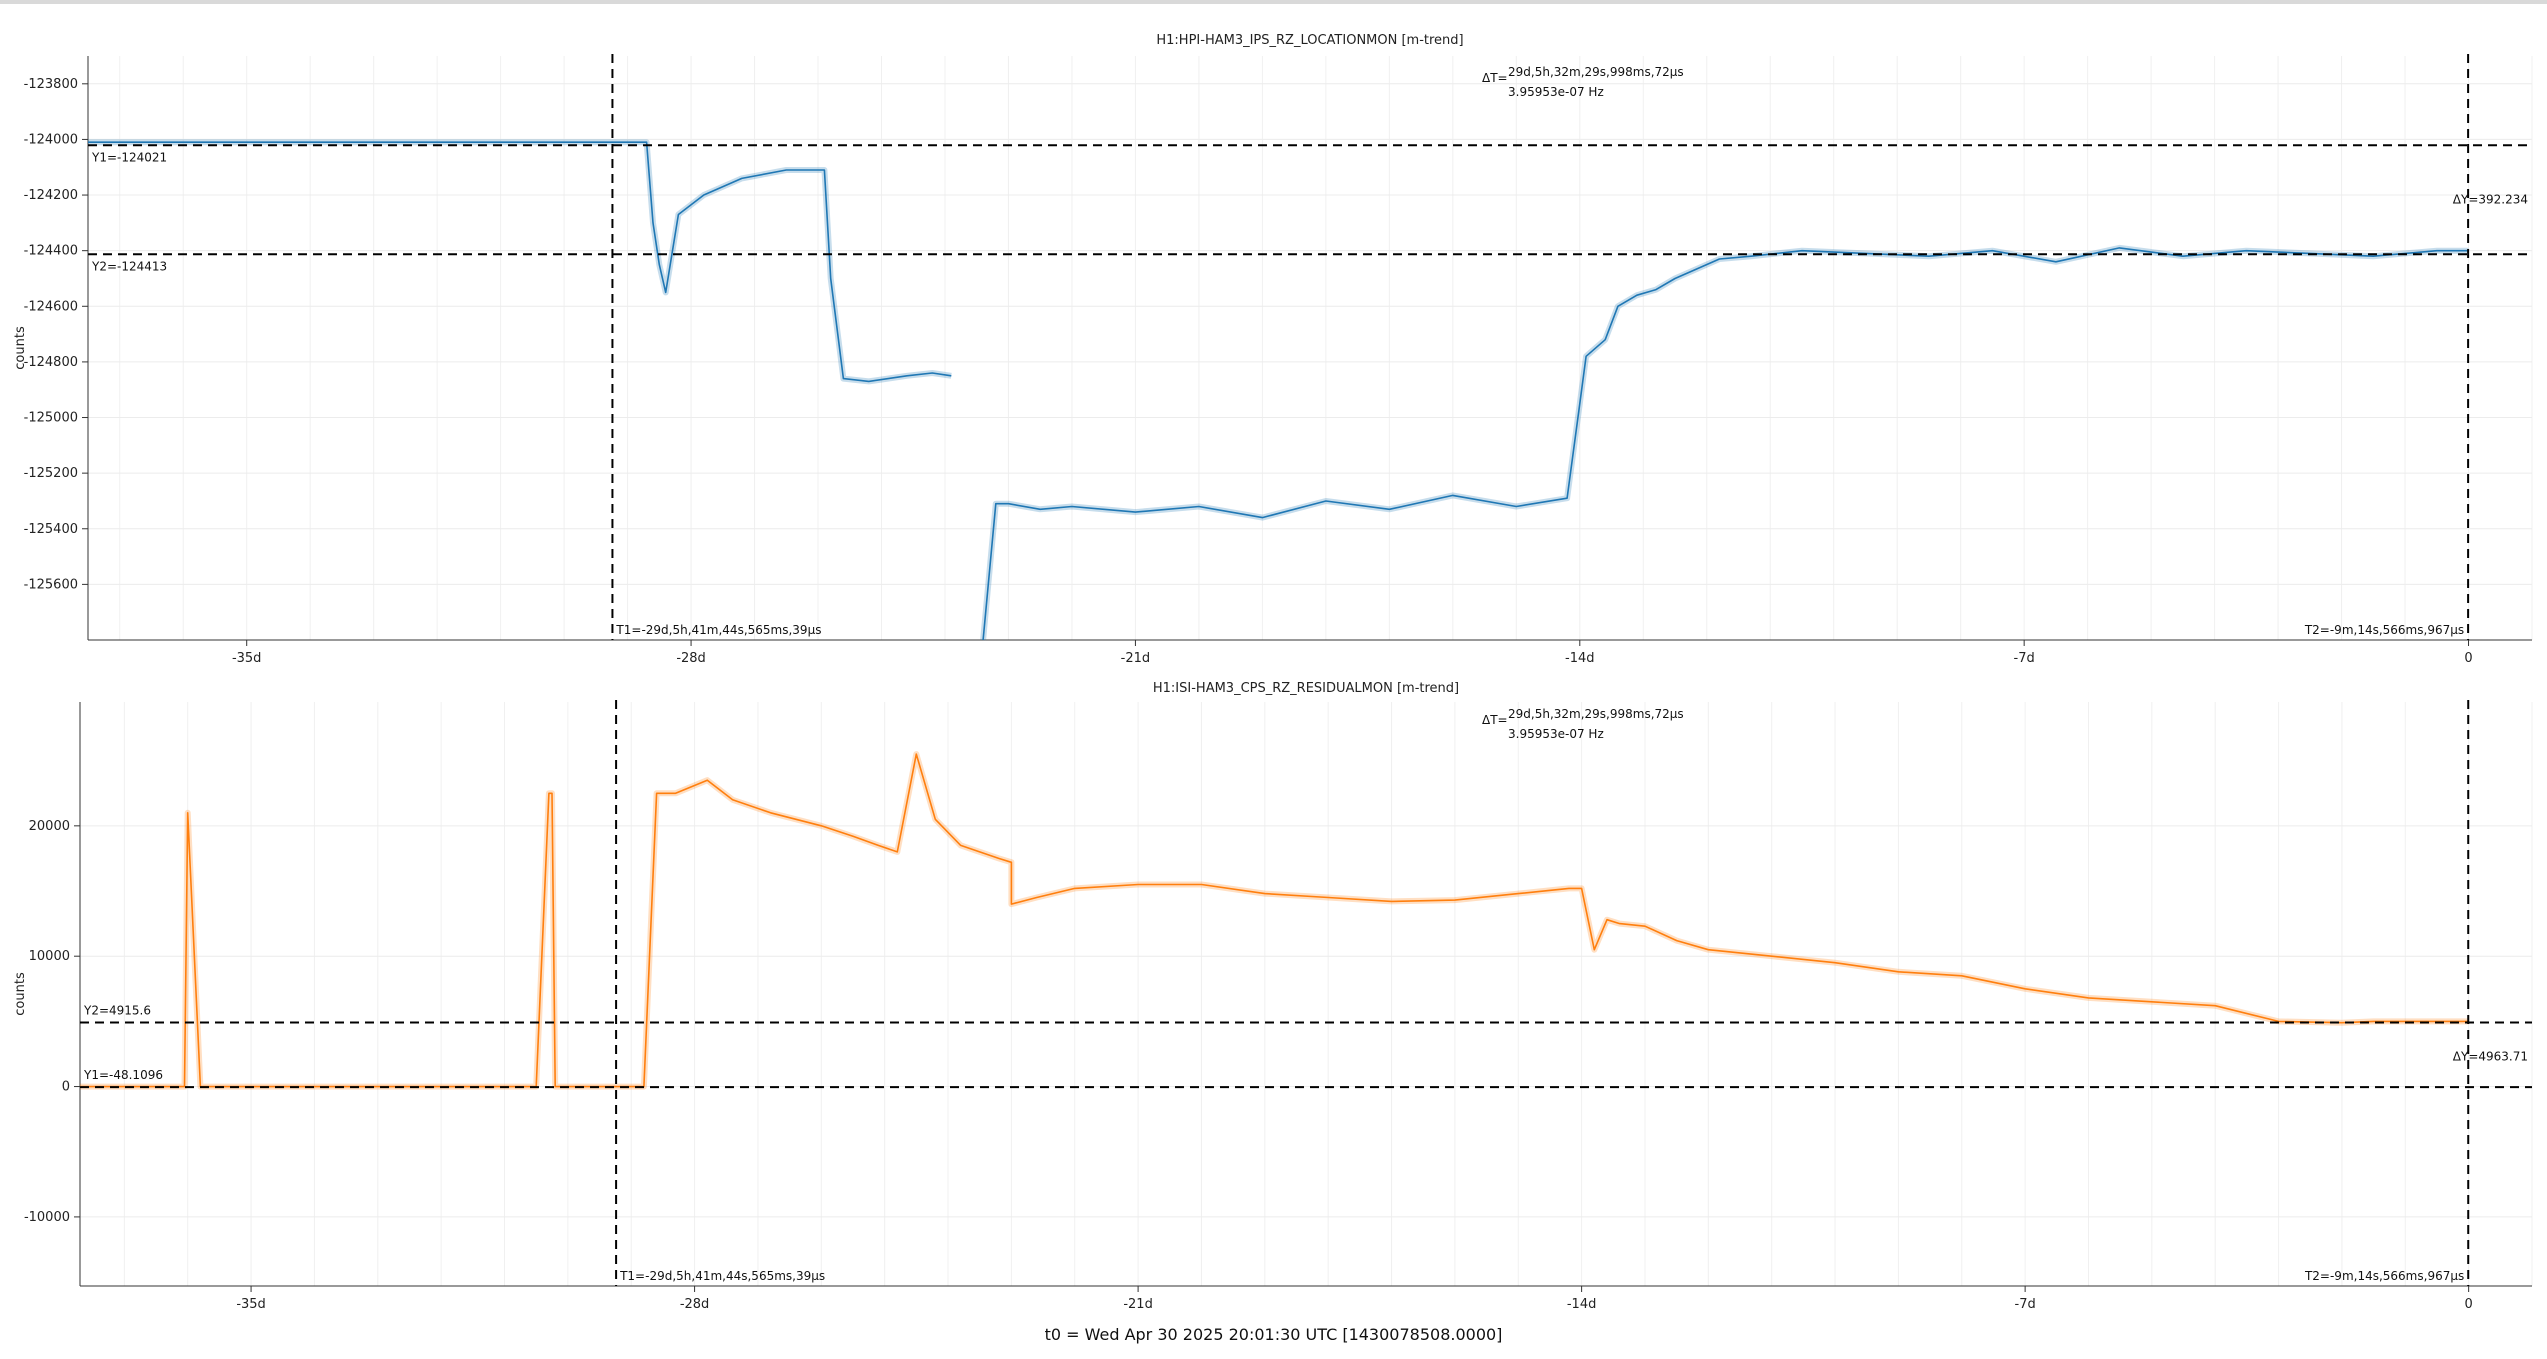  What do you see at coordinates (722, 1276) in the screenshot?
I see `bottom-t1-label: T1=-29d,5h,41m,44s,565ms,39µs` at bounding box center [722, 1276].